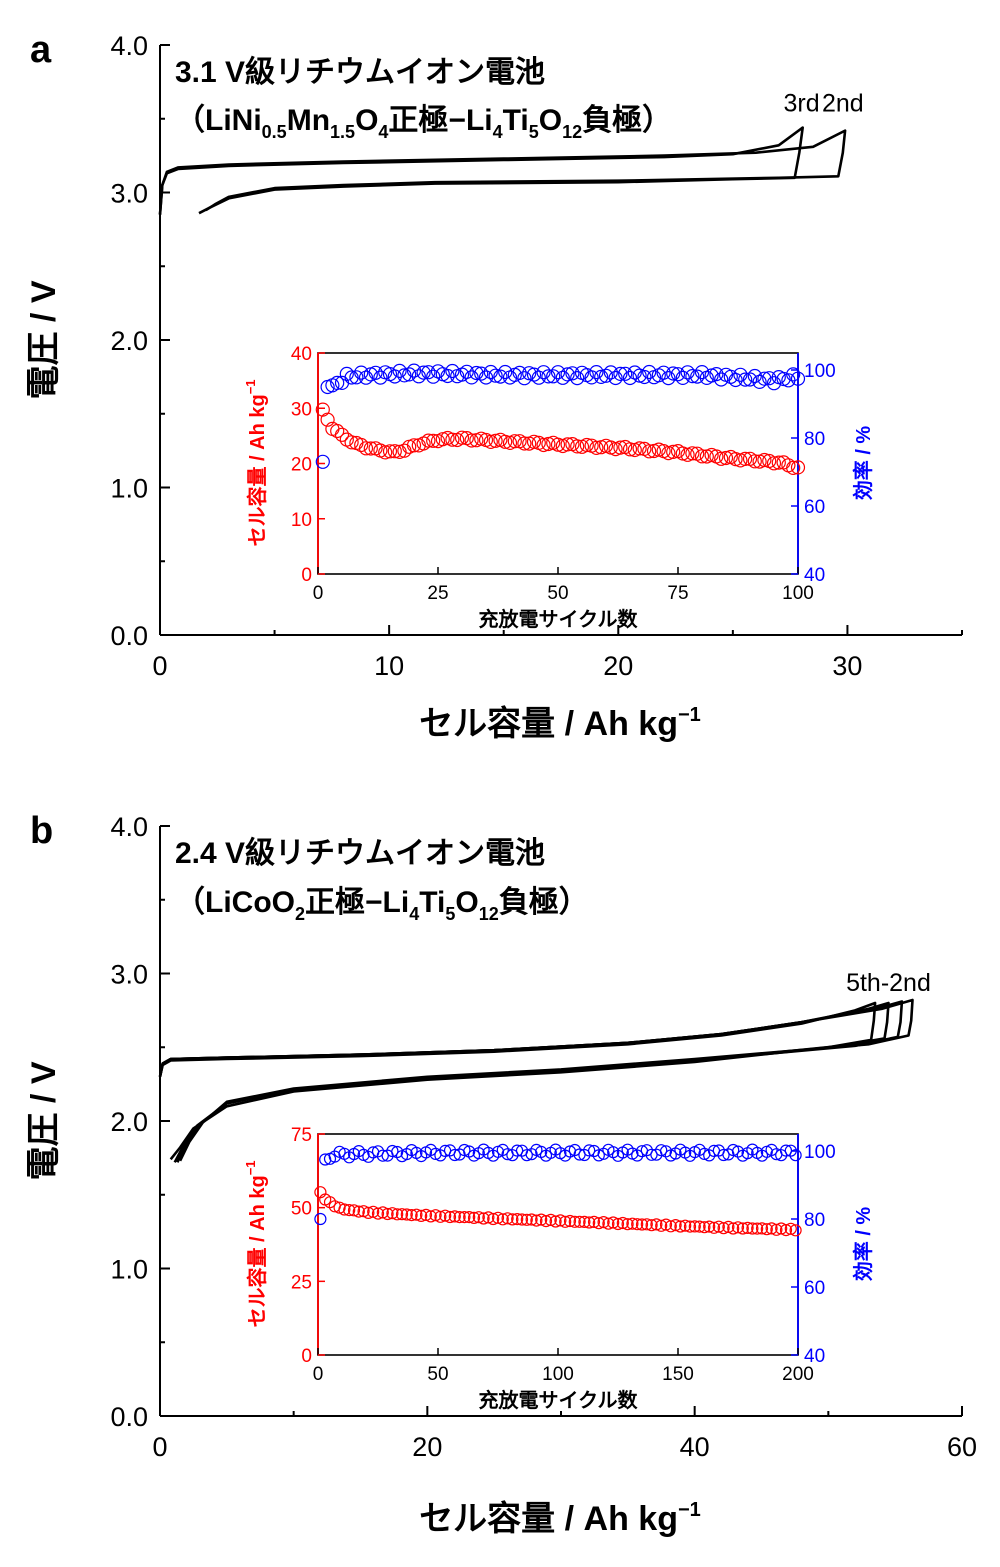 This screenshot has height=1567, width=1000. I want to click on cycle-label: 3rd, so click(802, 103).